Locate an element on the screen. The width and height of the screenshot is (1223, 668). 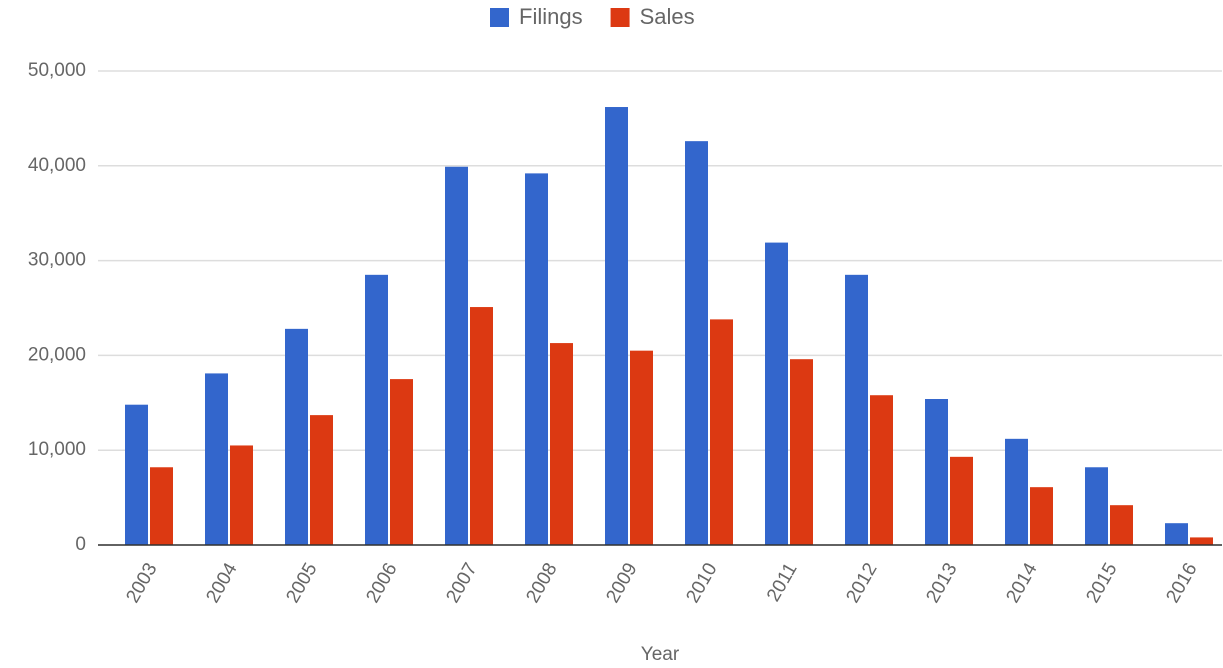
x-tick-label: 2016 is located at coordinates (1181, 583).